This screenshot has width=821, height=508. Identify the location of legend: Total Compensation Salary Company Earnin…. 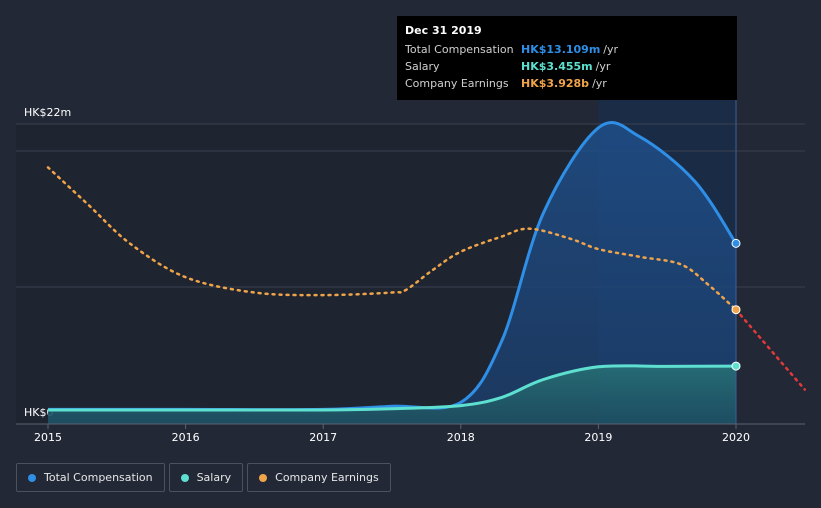
(203, 477).